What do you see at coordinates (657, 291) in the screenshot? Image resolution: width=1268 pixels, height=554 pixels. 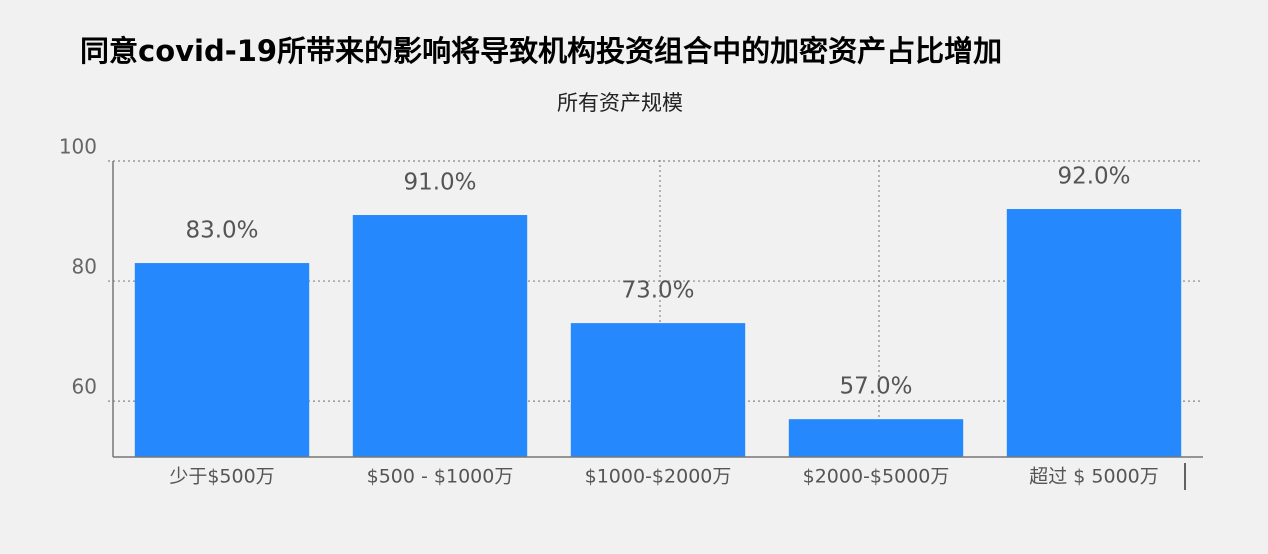 I see `value-label: 73.0%` at bounding box center [657, 291].